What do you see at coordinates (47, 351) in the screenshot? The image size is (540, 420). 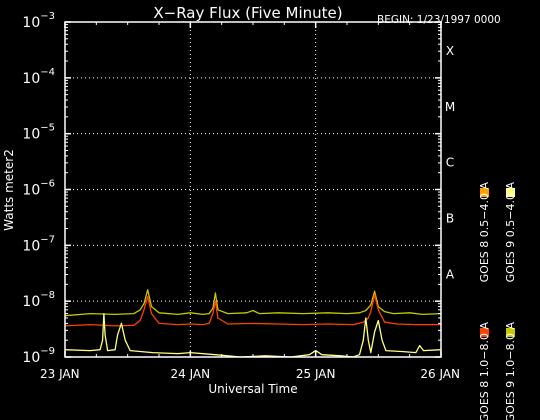 I see `y-tick-exponent: −9` at bounding box center [47, 351].